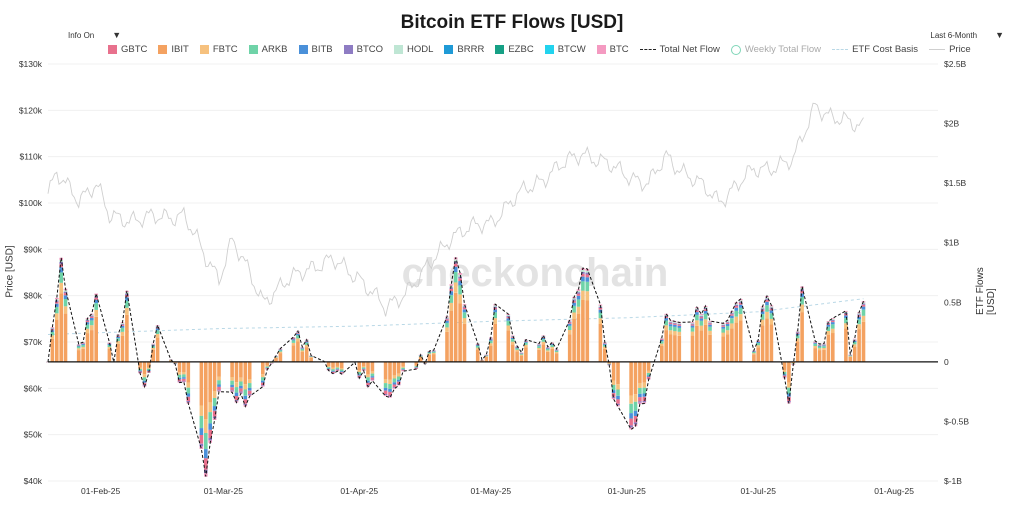 This screenshot has width=1024, height=516. I want to click on legend-item-fbtc: FBTC, so click(218, 49).